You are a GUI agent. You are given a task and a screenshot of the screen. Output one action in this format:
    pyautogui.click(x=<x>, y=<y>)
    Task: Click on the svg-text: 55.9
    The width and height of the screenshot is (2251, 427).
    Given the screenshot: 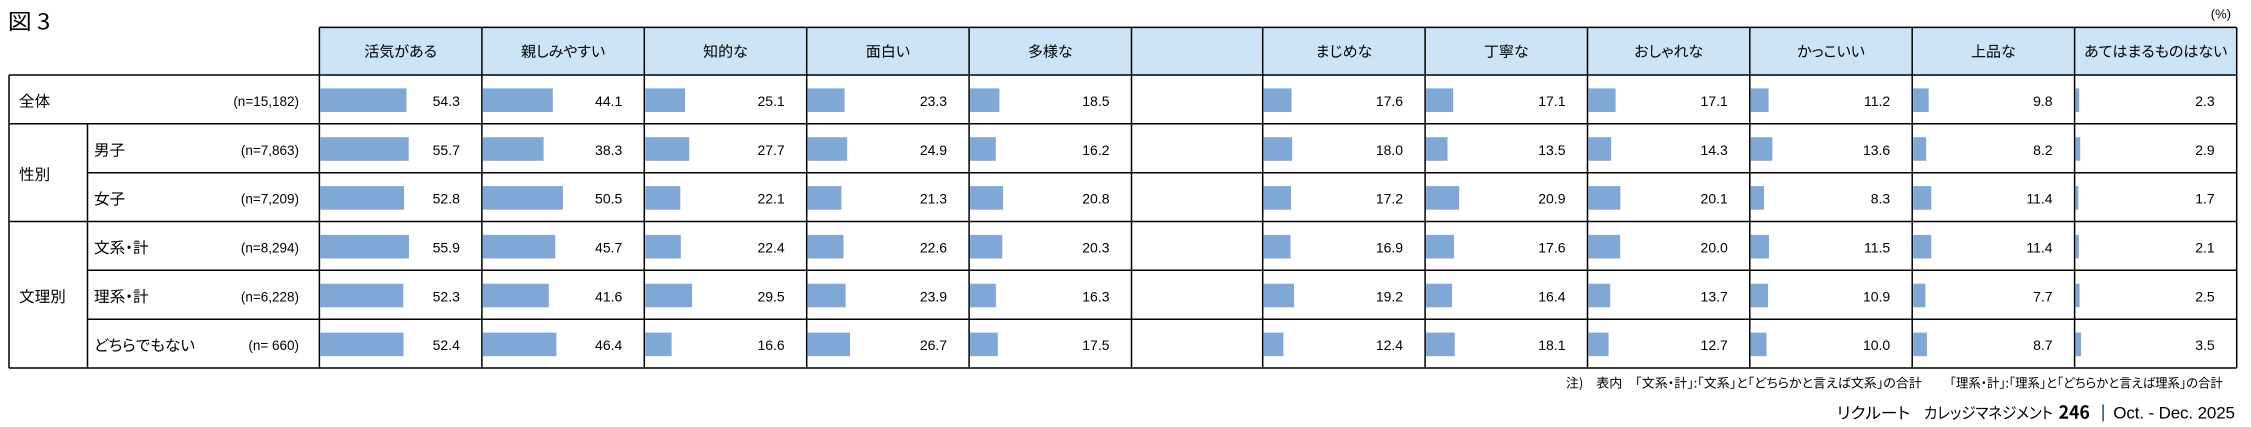 What is the action you would take?
    pyautogui.click(x=446, y=248)
    